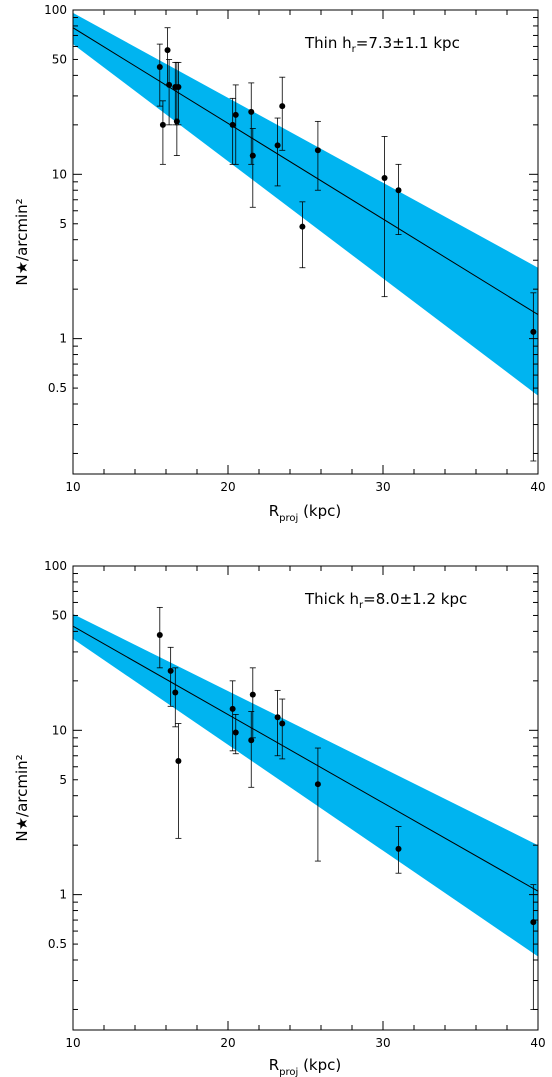 The image size is (552, 1077). Describe the element at coordinates (382, 44) in the screenshot. I see `fit-annotation: Thin hr=7.3±1.1 kpc` at that location.